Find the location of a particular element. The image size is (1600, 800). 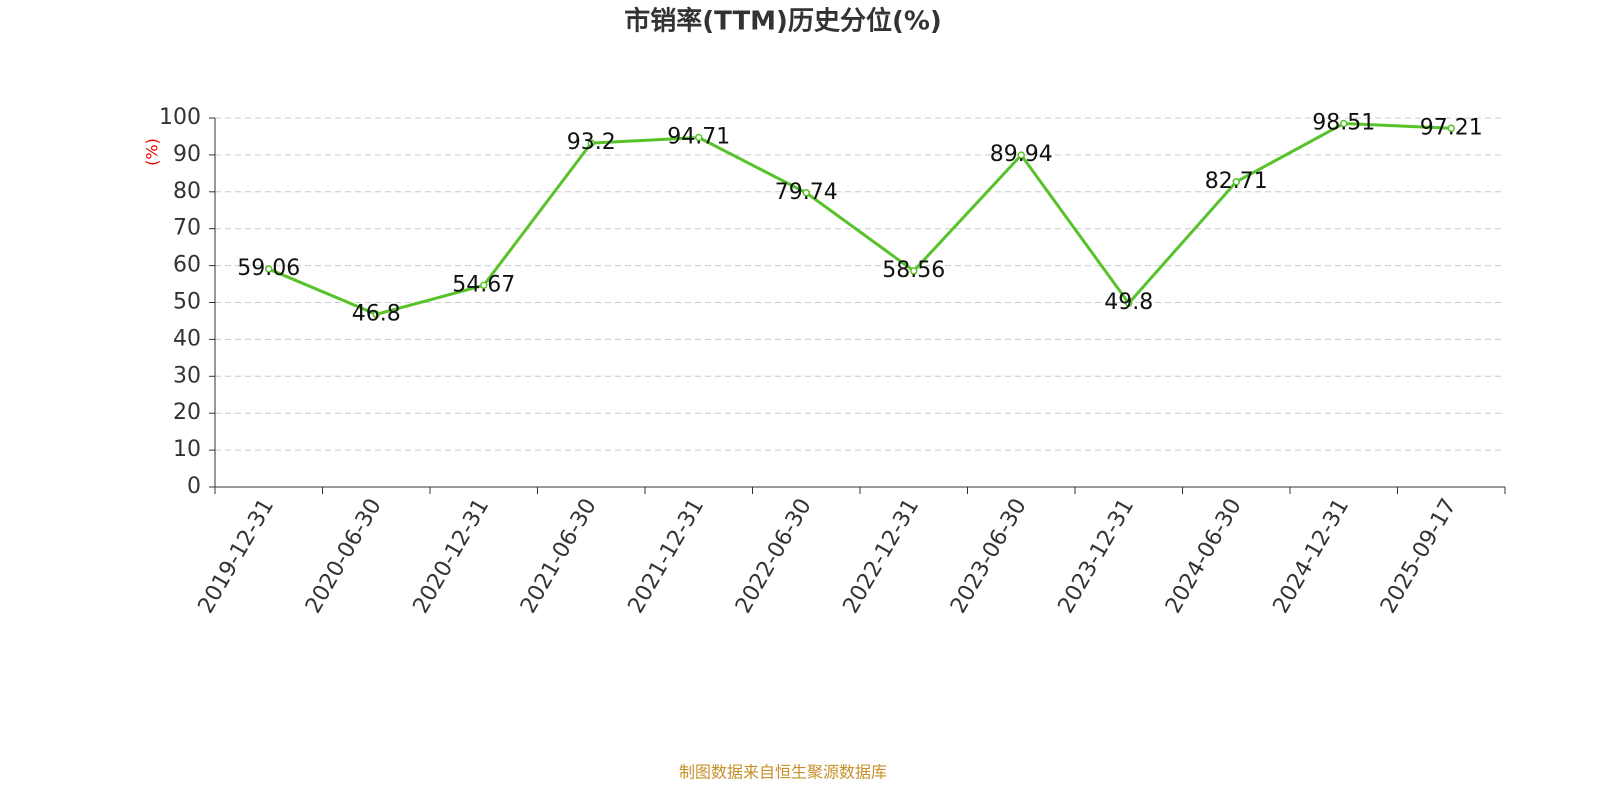

y-tick-label: 30 is located at coordinates (187, 375).